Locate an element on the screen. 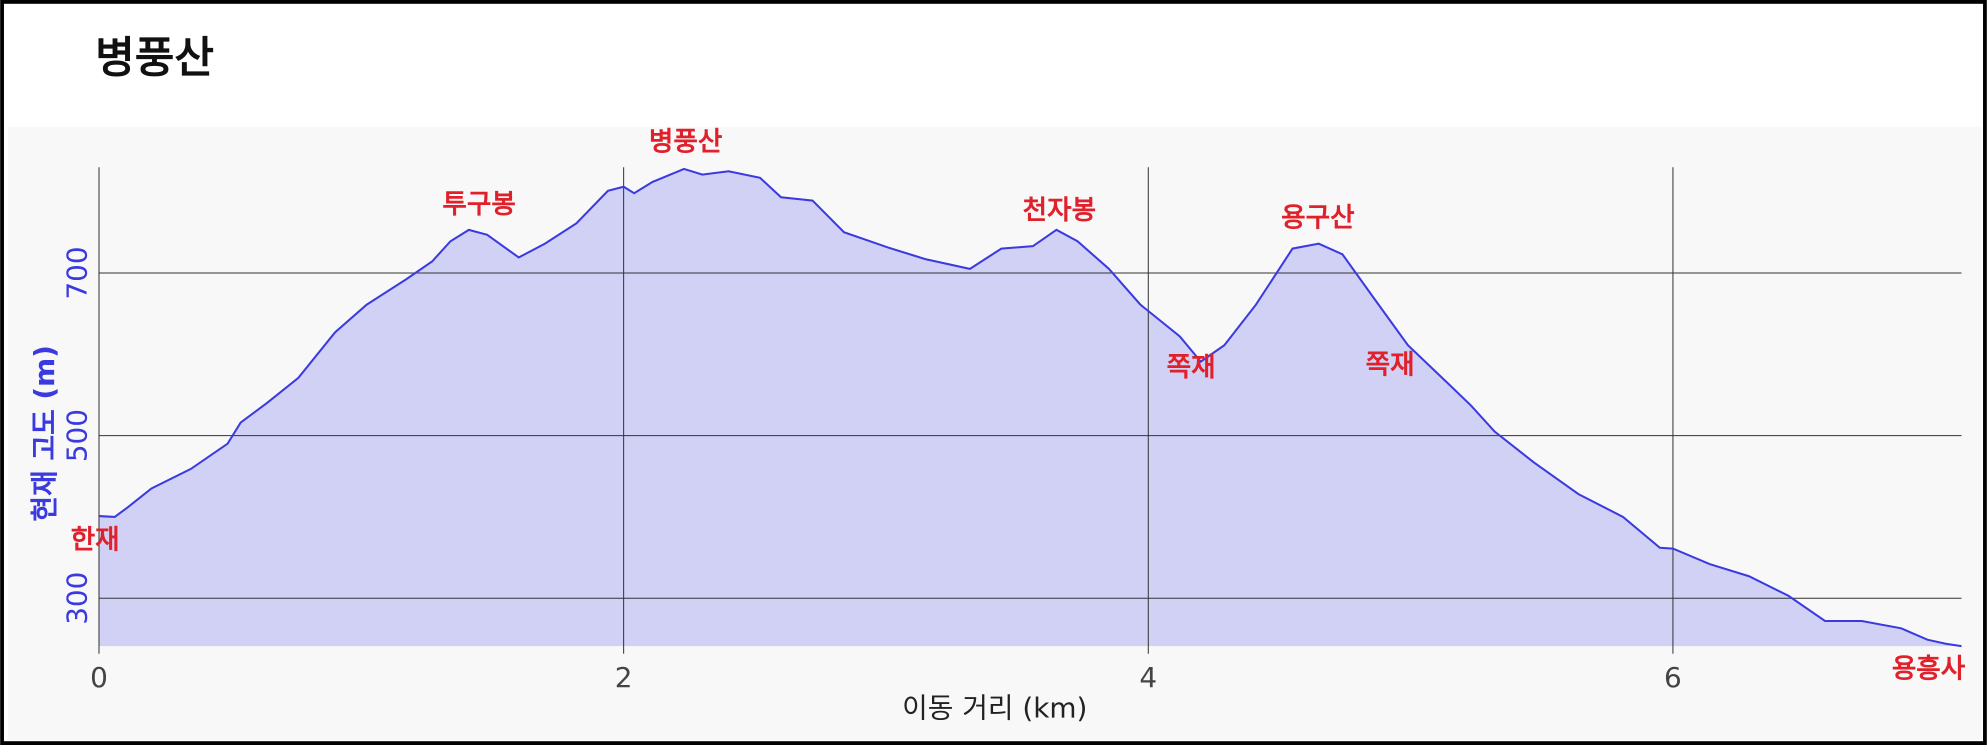 This screenshot has width=1987, height=745. peak-label: 병풍산 is located at coordinates (685, 142).